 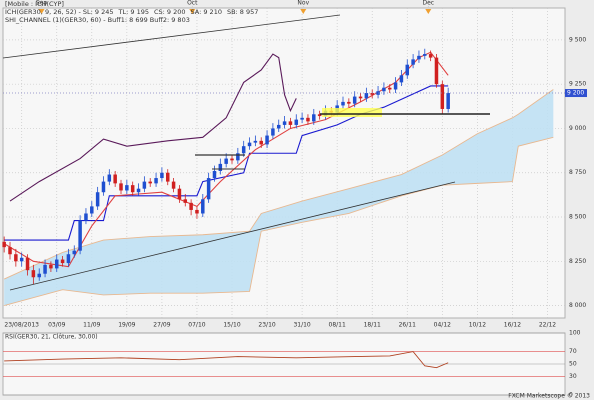 I want to click on y-tick-label: 9 000, so click(x=577, y=128).